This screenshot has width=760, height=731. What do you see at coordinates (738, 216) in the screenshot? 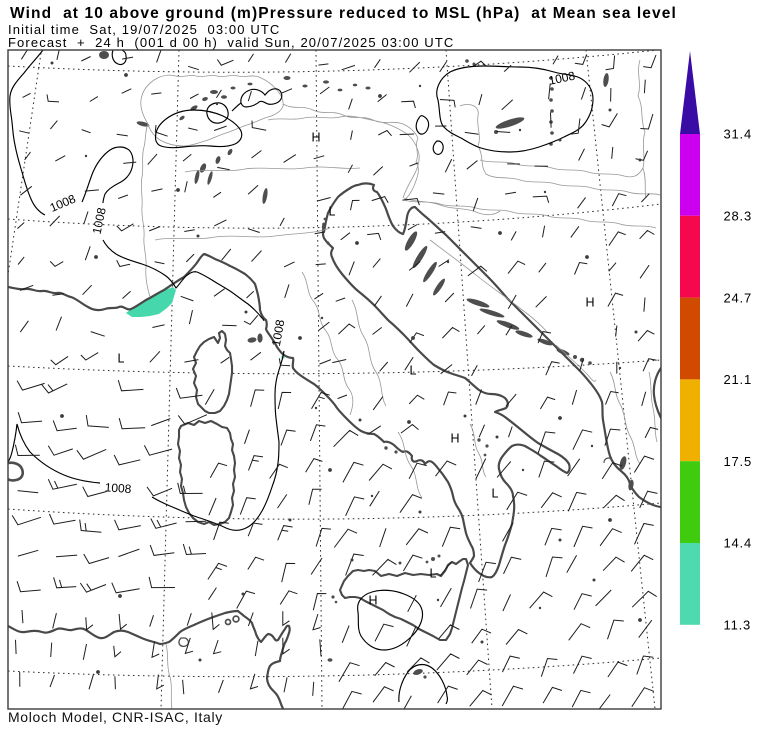
I see `svg-text: 28.3` at bounding box center [738, 216].